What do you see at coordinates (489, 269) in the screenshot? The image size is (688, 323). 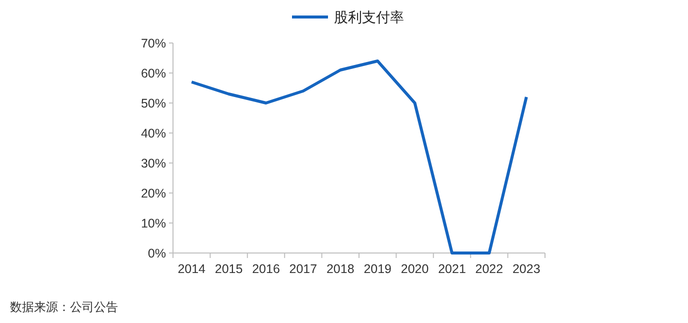 I see `x-tick-label: 2022` at bounding box center [489, 269].